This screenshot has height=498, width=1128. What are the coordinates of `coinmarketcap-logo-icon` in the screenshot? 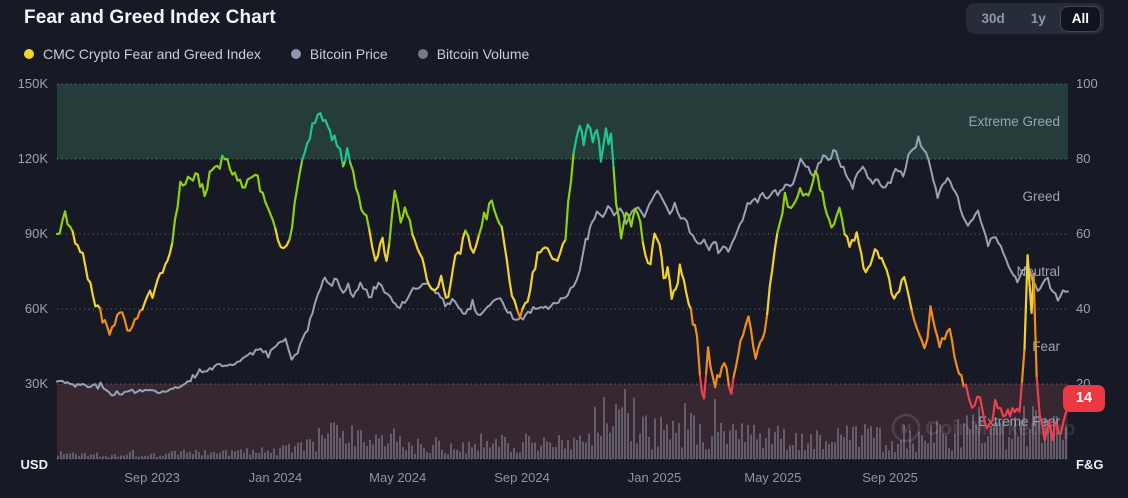 It's located at (906, 428).